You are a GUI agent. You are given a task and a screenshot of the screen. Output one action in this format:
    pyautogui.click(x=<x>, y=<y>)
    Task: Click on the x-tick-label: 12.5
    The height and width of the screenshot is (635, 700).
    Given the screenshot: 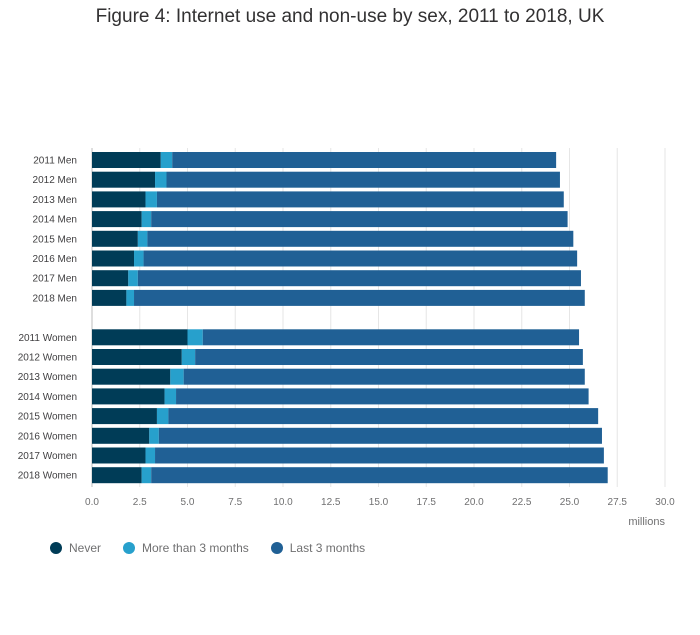 What is the action you would take?
    pyautogui.click(x=331, y=502)
    